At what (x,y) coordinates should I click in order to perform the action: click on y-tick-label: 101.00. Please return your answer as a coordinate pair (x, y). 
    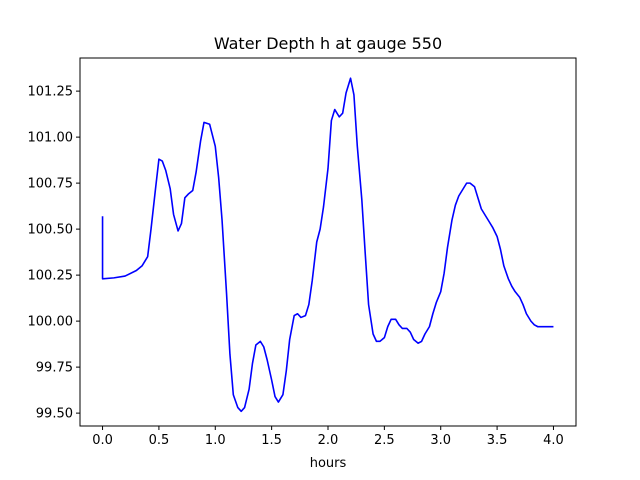
    Looking at the image, I should click on (51, 138).